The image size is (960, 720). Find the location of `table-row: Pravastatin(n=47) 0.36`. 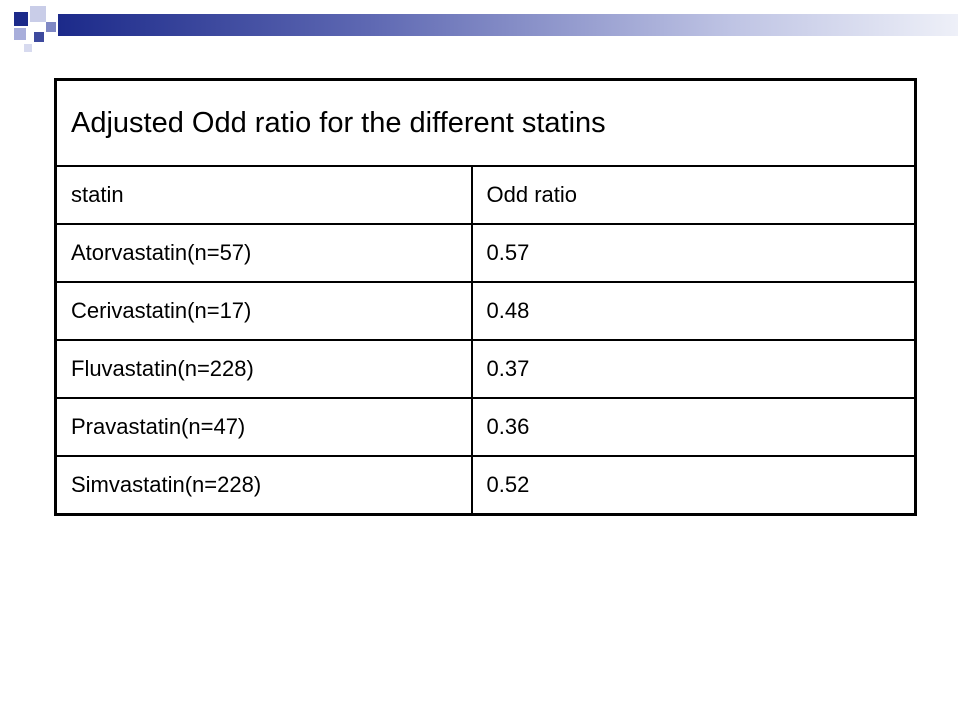

table-row: Pravastatin(n=47) 0.36 is located at coordinates (485, 427).